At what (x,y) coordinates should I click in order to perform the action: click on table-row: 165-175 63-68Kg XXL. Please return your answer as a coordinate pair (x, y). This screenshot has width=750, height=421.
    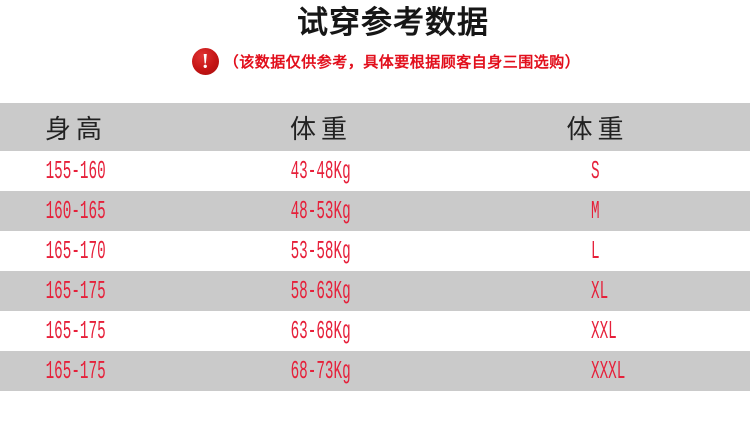
    Looking at the image, I should click on (375, 331).